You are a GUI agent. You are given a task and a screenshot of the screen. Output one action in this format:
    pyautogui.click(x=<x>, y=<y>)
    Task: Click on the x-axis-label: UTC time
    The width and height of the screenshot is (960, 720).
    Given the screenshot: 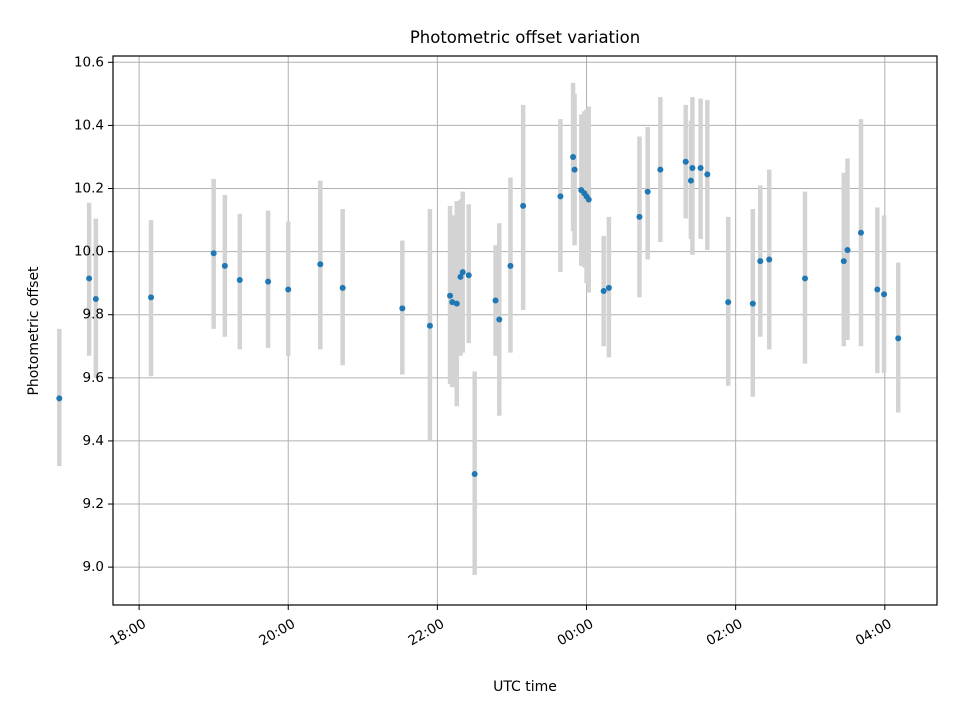 What is the action you would take?
    pyautogui.click(x=525, y=687)
    